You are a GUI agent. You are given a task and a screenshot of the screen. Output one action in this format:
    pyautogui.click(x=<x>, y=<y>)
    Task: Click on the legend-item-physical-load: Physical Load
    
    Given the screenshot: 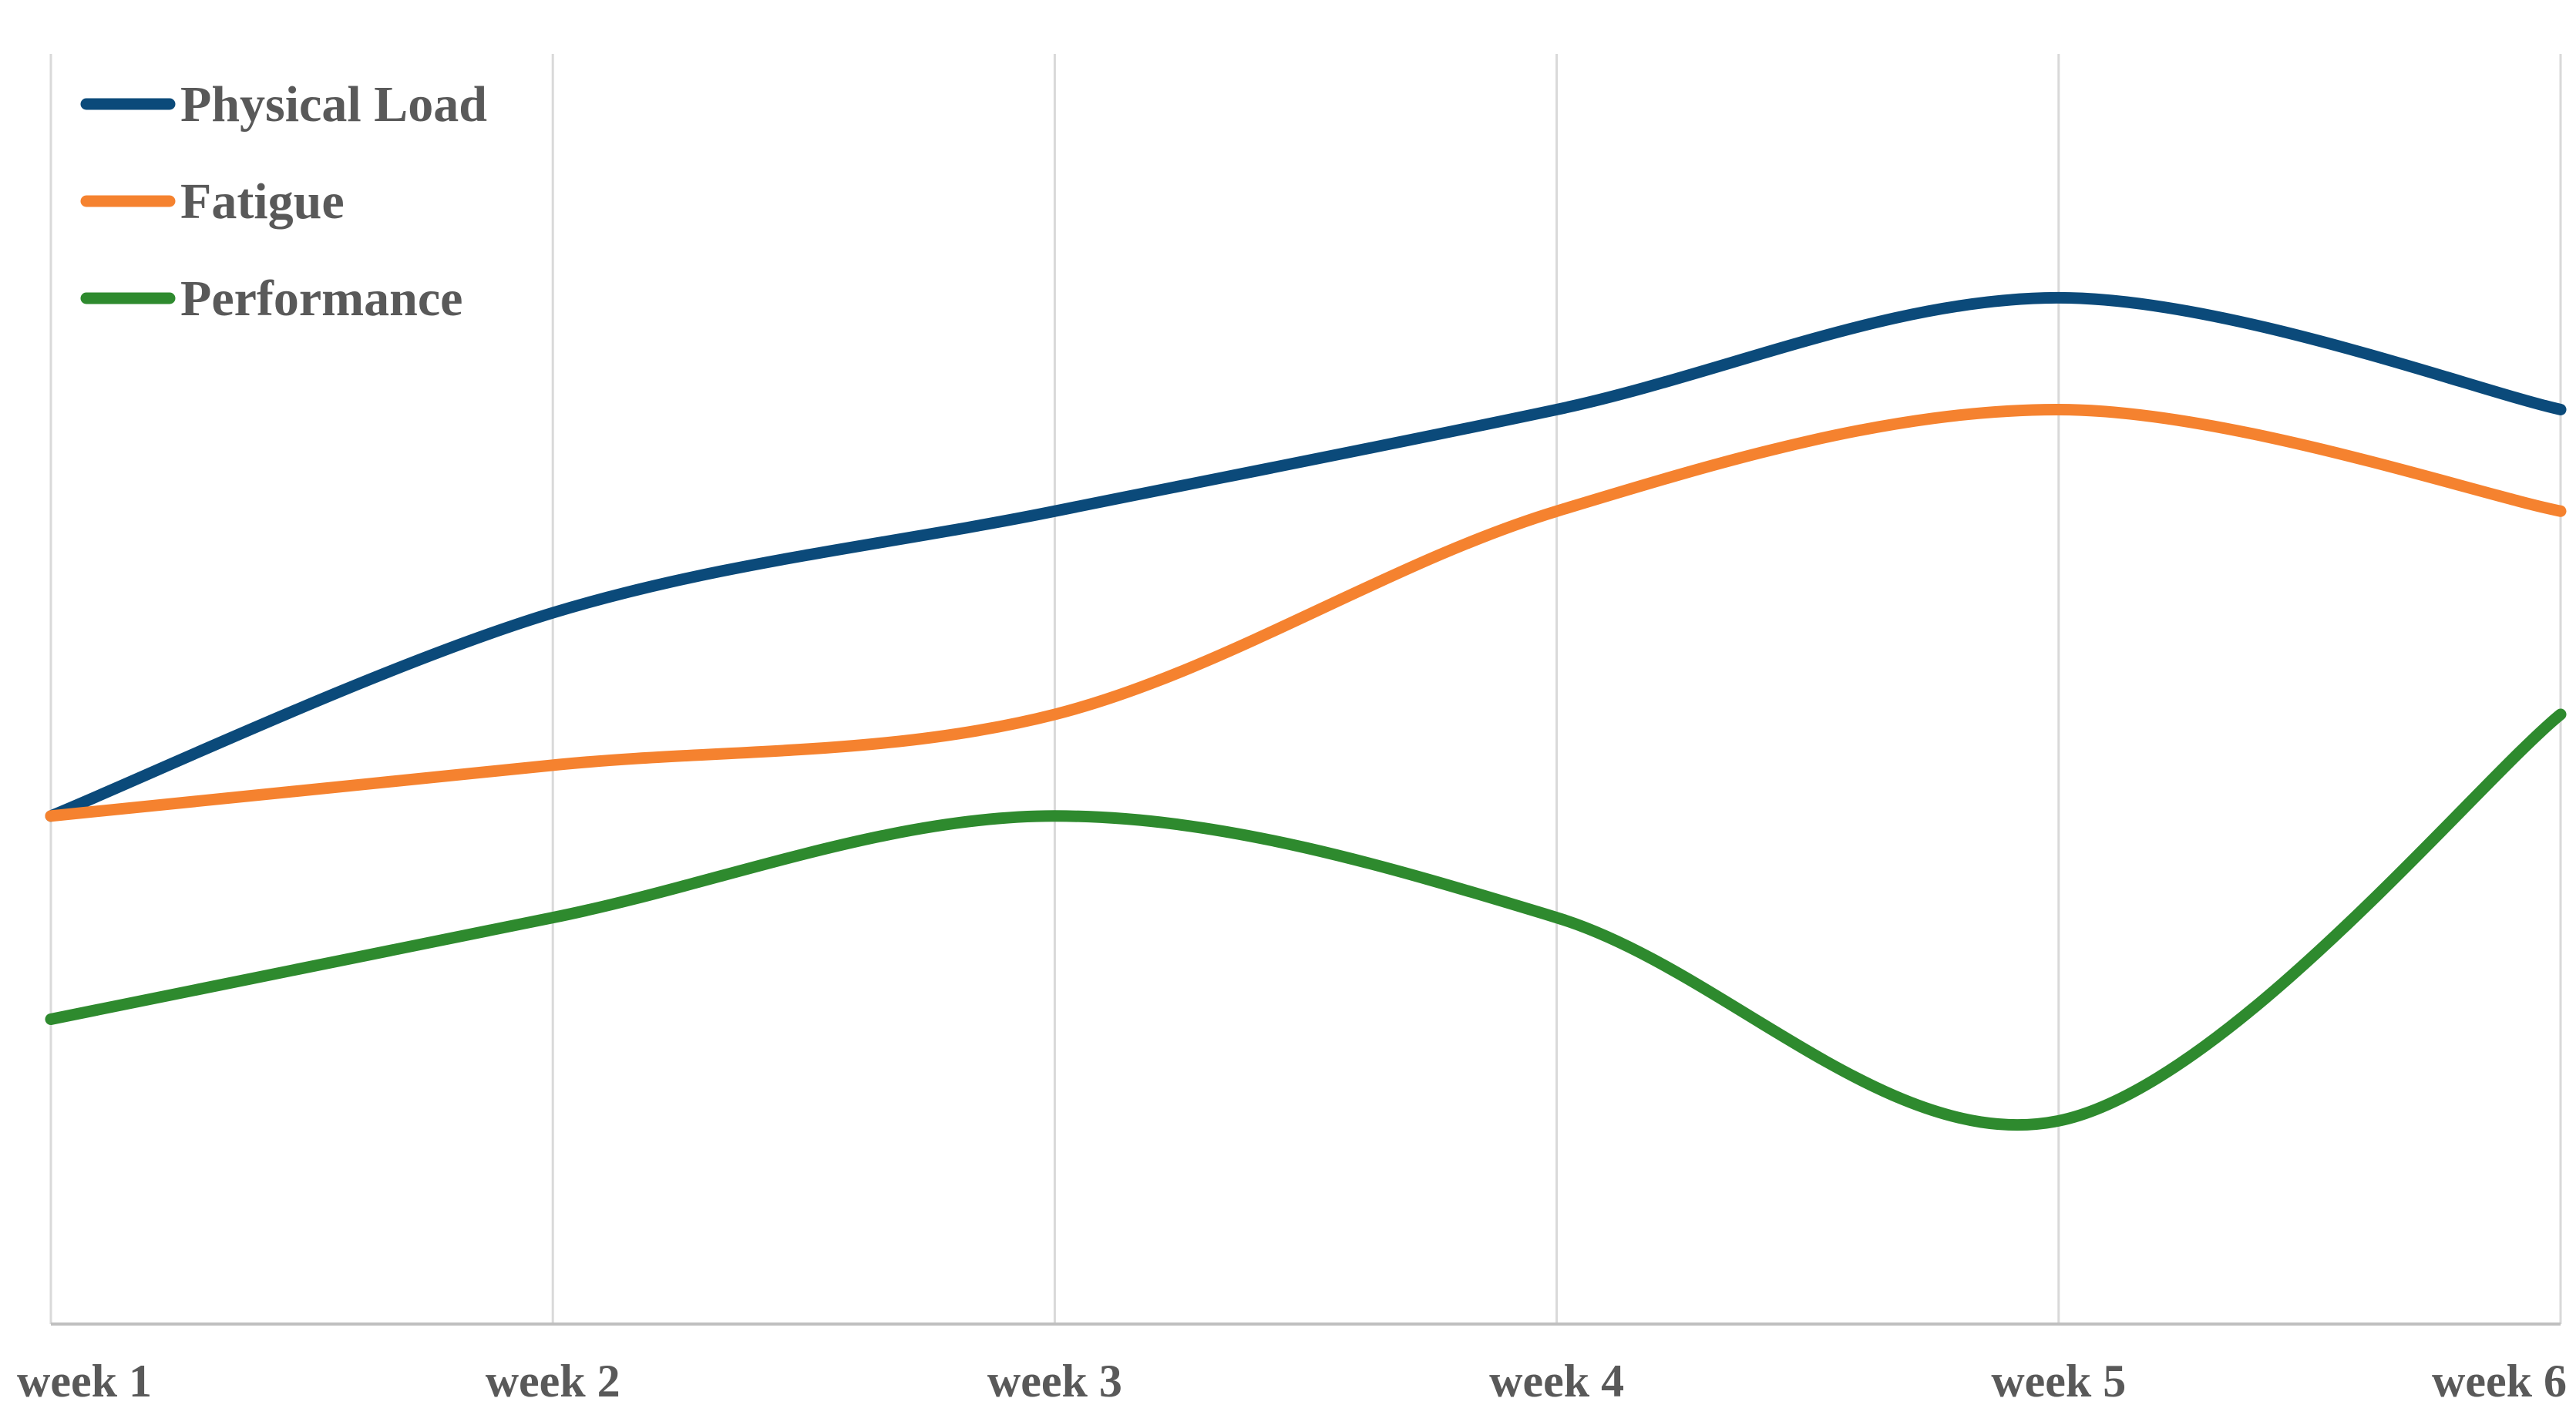 What is the action you would take?
    pyautogui.click(x=283, y=104)
    